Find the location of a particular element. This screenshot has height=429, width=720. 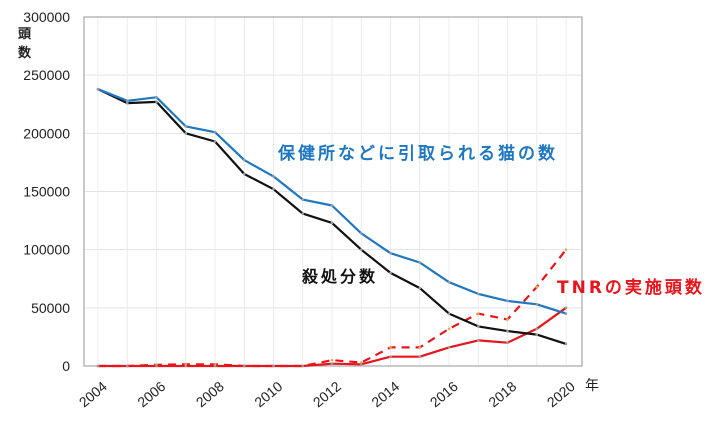

x-tick-label: 2016 is located at coordinates (444, 394).